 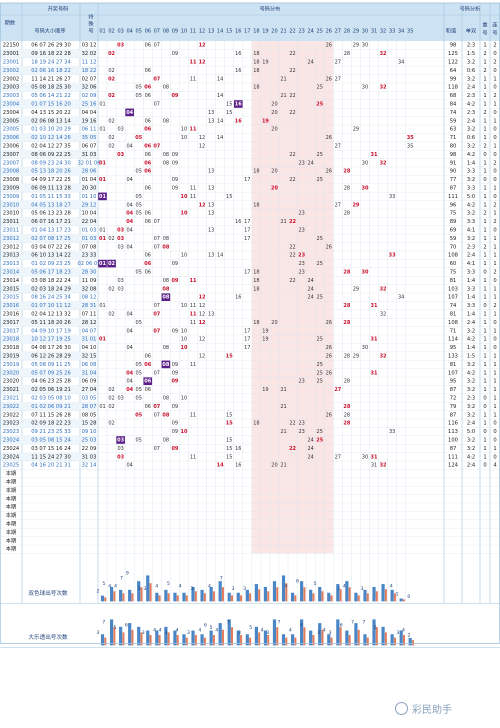 What do you see at coordinates (120, 441) in the screenshot?
I see `special-hit-number: 03` at bounding box center [120, 441].